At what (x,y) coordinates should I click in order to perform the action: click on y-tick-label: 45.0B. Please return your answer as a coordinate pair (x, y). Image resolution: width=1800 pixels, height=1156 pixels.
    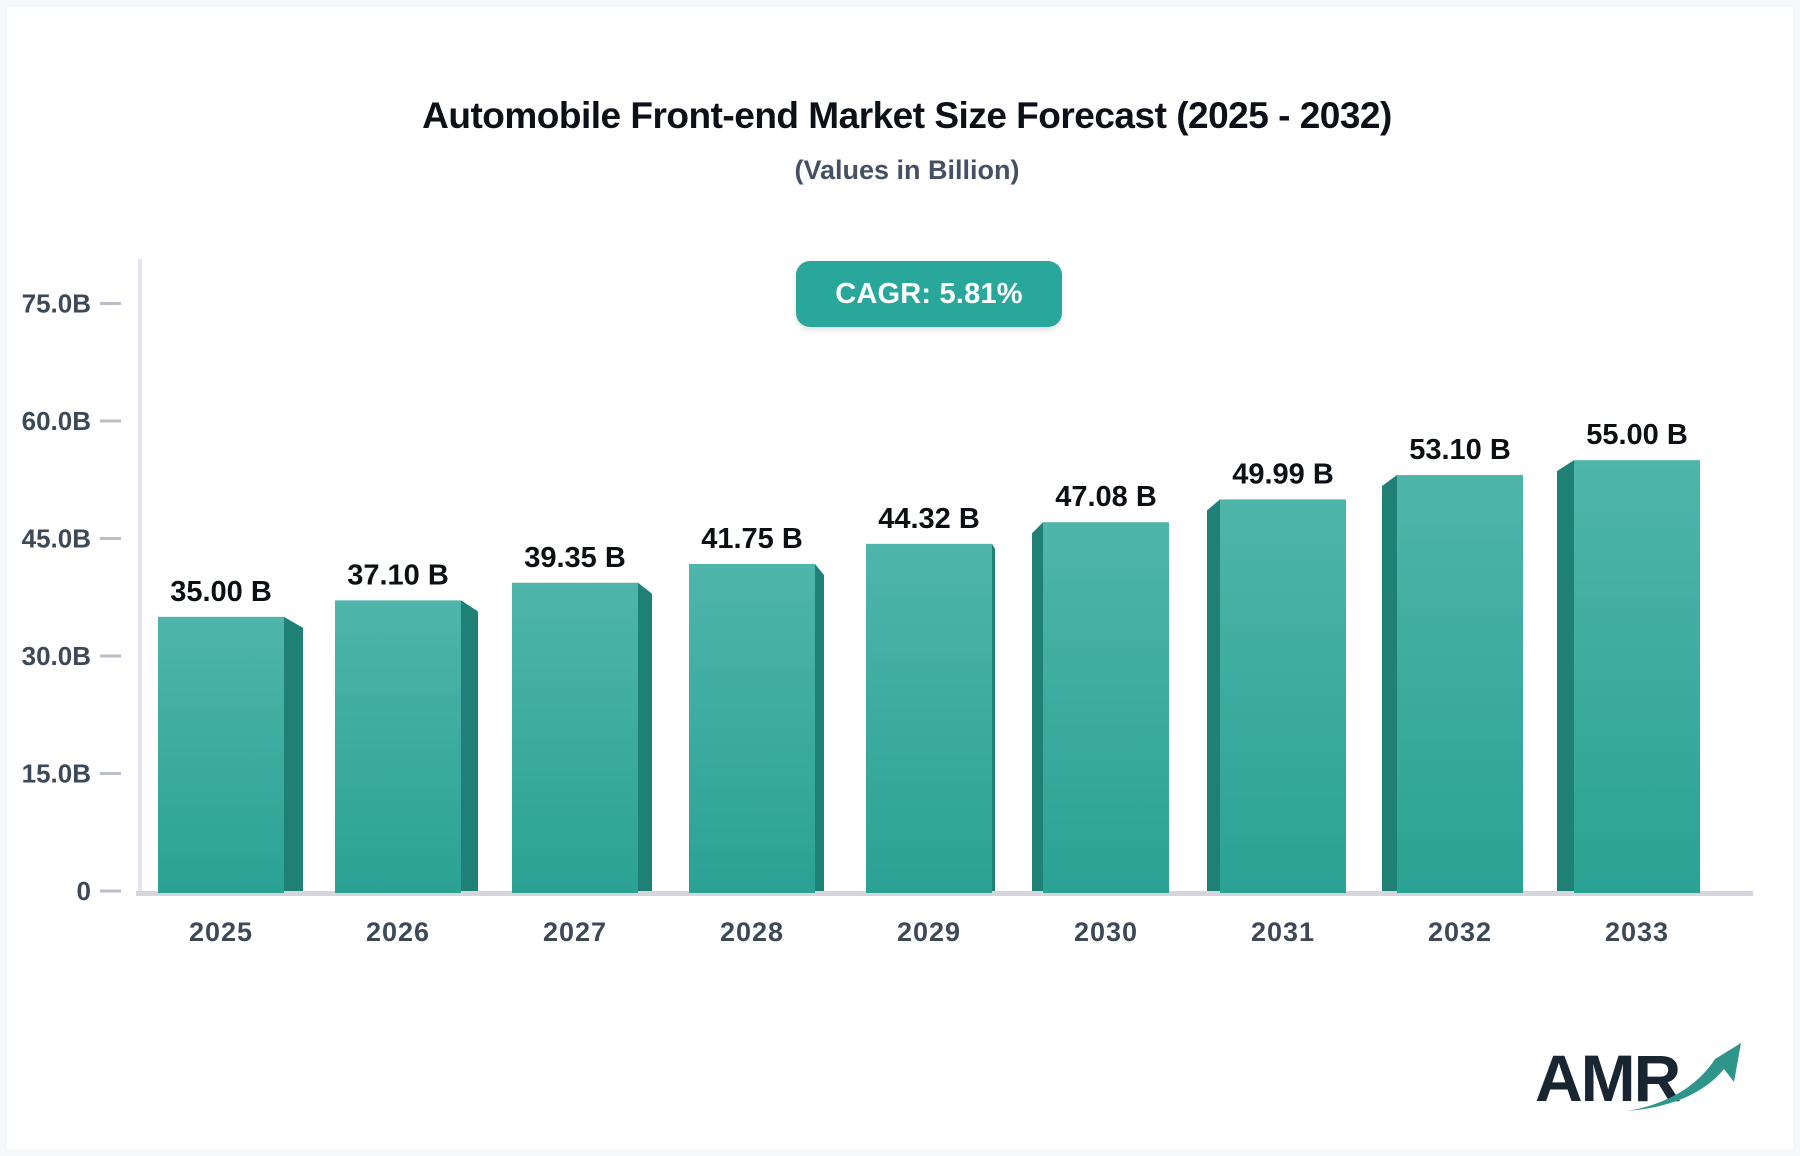
    Looking at the image, I should click on (56, 539).